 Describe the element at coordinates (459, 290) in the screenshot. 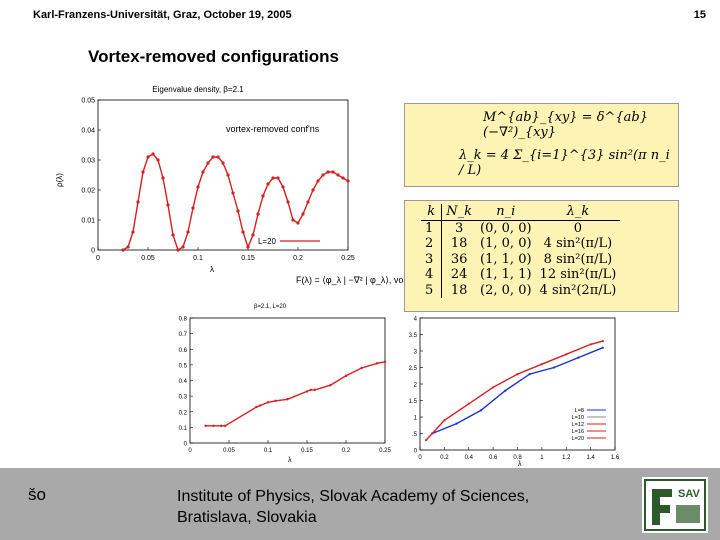

I see `table-cell: 18` at that location.